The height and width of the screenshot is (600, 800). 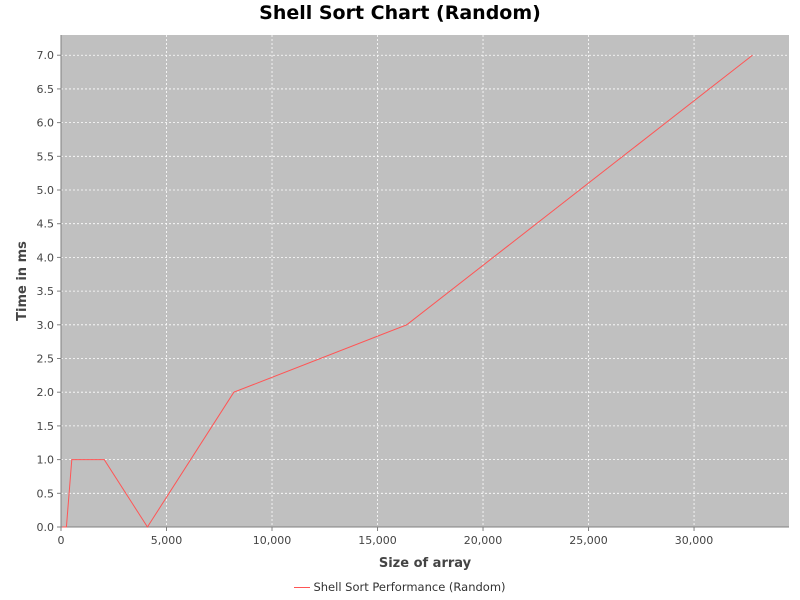 What do you see at coordinates (46, 493) in the screenshot?
I see `y-tick-label: 0.5` at bounding box center [46, 493].